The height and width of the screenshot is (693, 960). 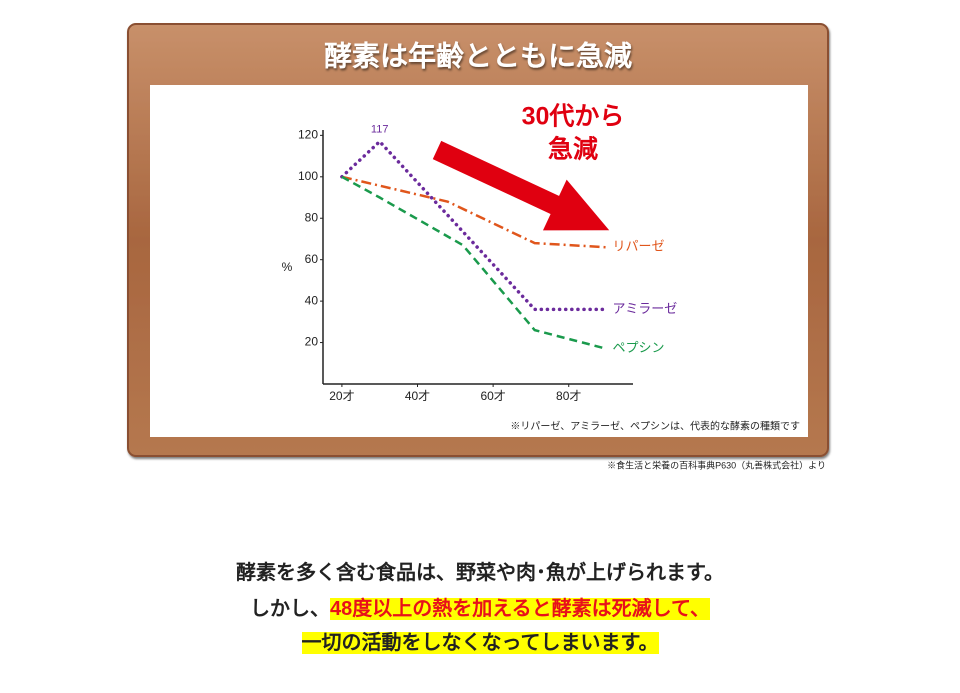 I want to click on x-tick-label: 20才, so click(x=341, y=396).